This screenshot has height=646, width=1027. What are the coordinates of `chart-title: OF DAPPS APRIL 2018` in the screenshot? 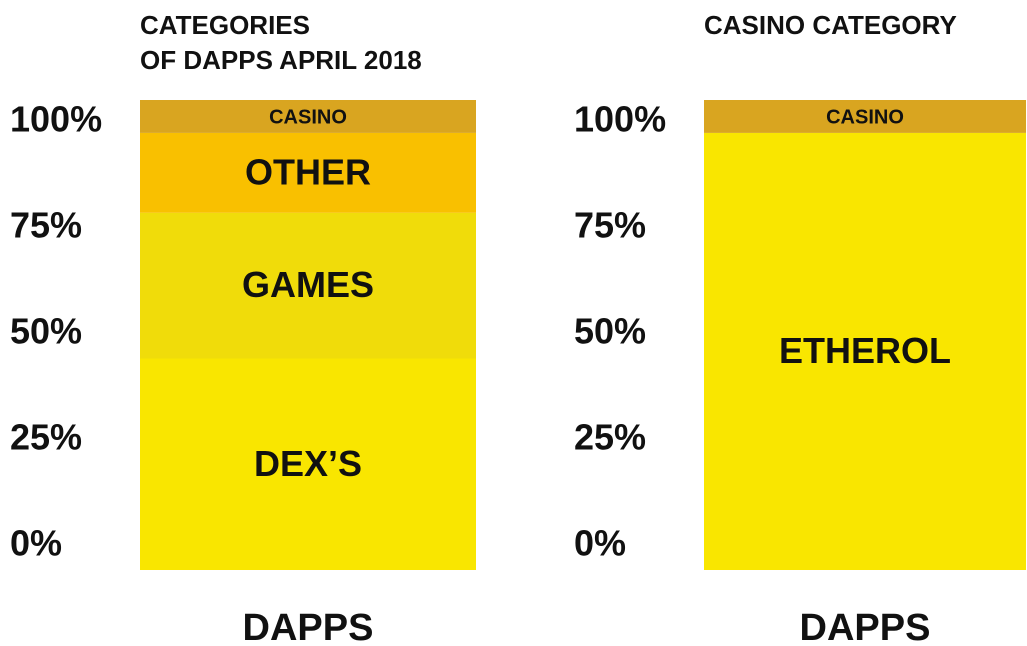 It's located at (281, 60).